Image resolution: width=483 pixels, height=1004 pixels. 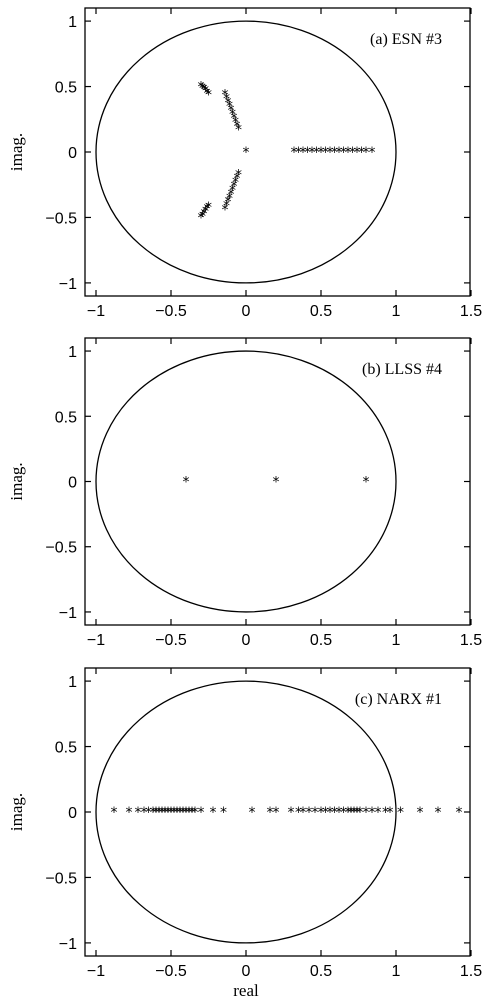 I want to click on y-tick-label: −1, so click(x=68, y=944).